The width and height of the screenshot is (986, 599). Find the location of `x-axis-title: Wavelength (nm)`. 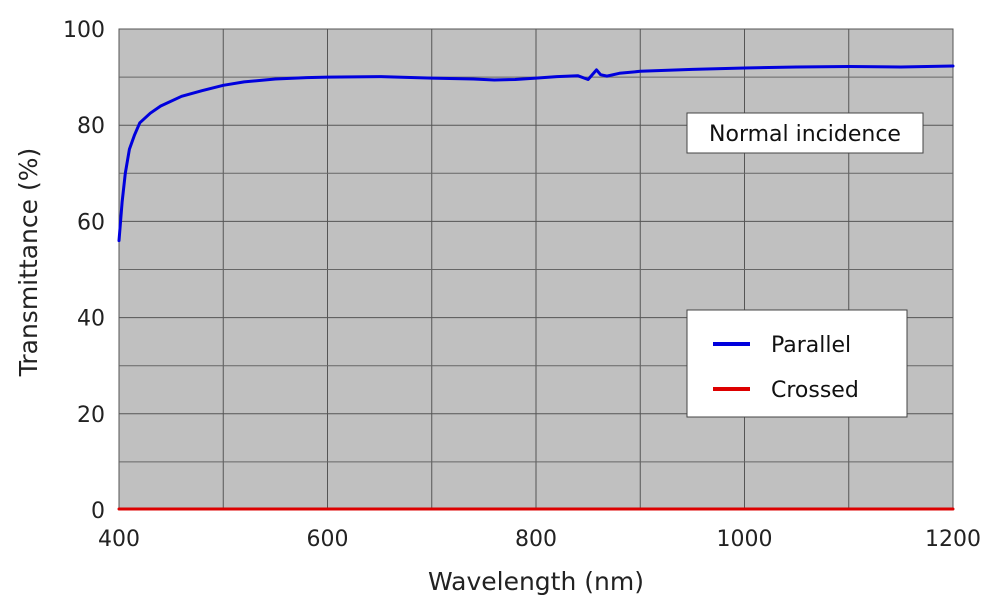

x-axis-title: Wavelength (nm) is located at coordinates (536, 581).